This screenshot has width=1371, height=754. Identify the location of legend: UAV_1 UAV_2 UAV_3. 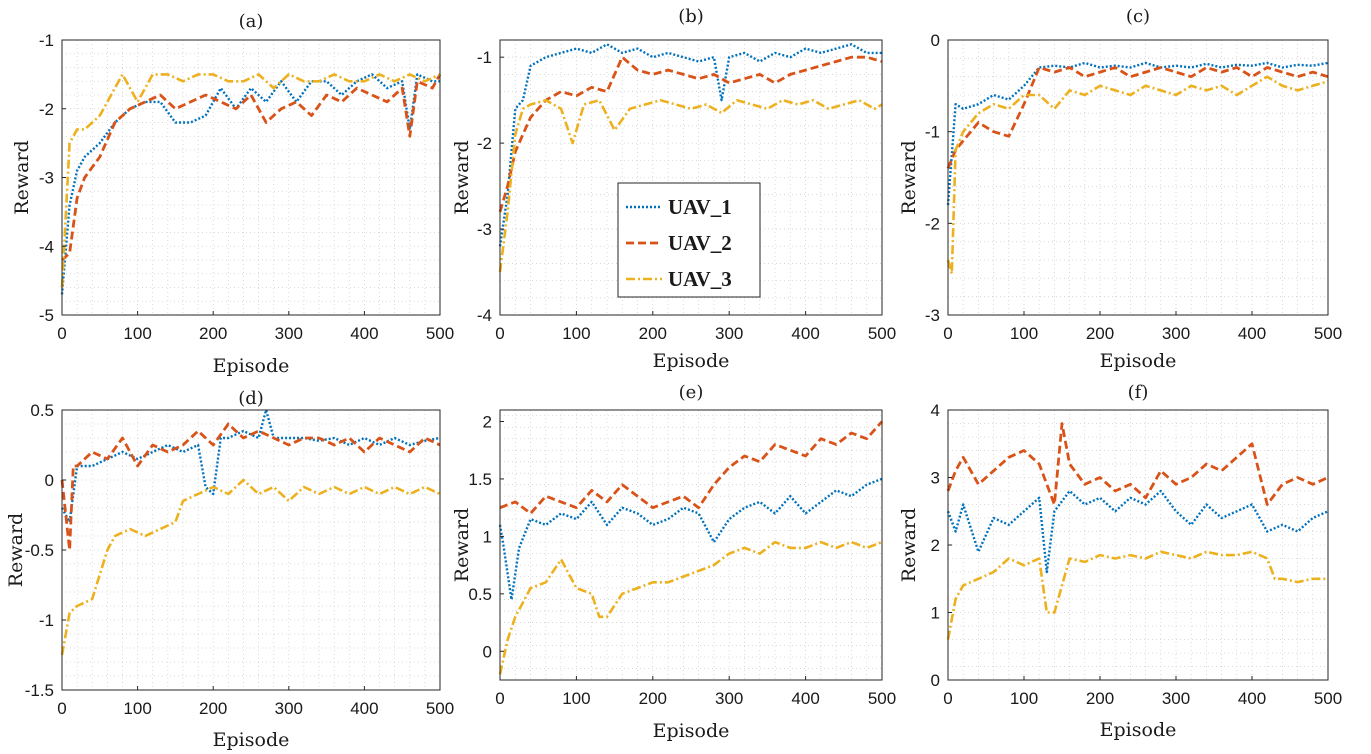
(689, 240).